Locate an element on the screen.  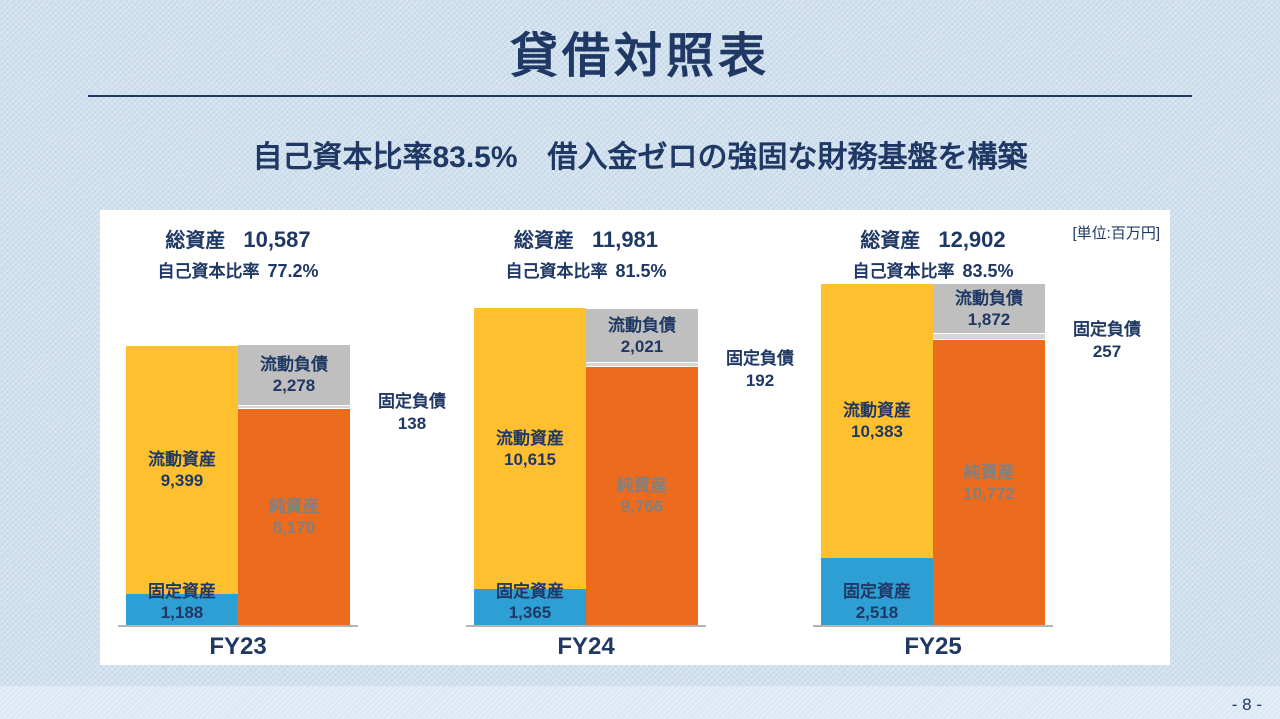
liabilities-bar: 流動負債 2,278 純資産 8,170 is located at coordinates (294, 485).